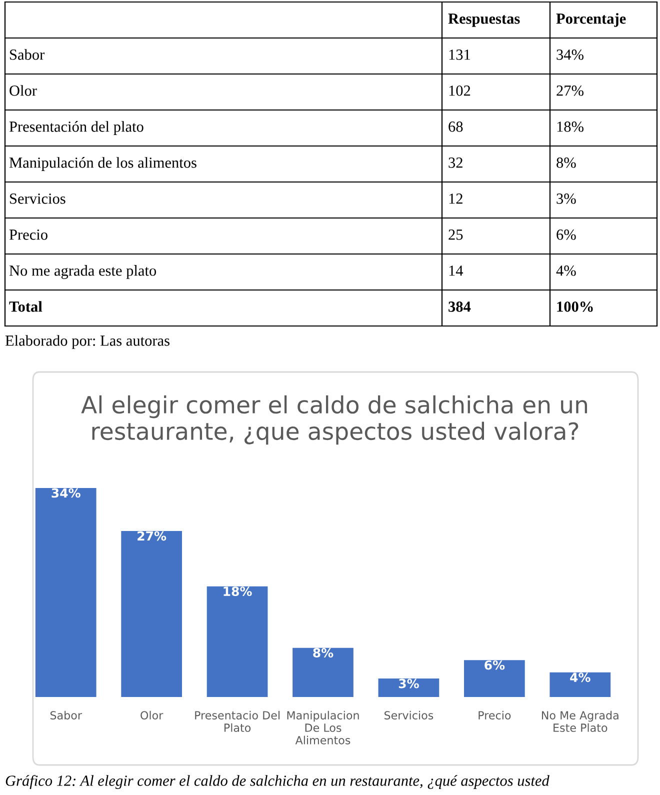 Image resolution: width=660 pixels, height=795 pixels. Describe the element at coordinates (455, 199) in the screenshot. I see `text: 12` at that location.